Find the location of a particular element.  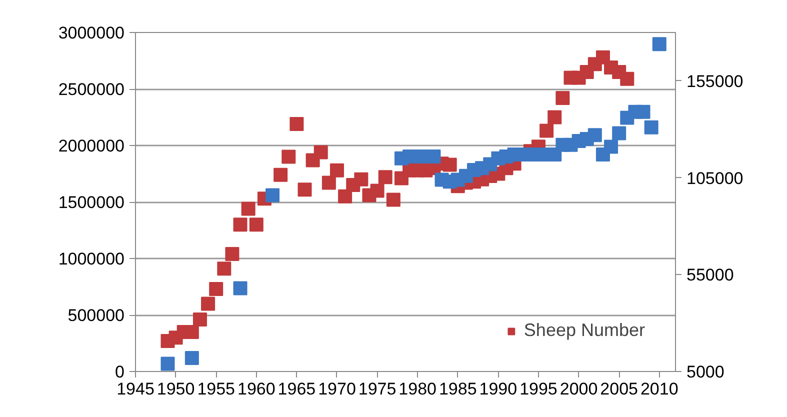

y-tick-label: 3000000 is located at coordinates (91, 33).